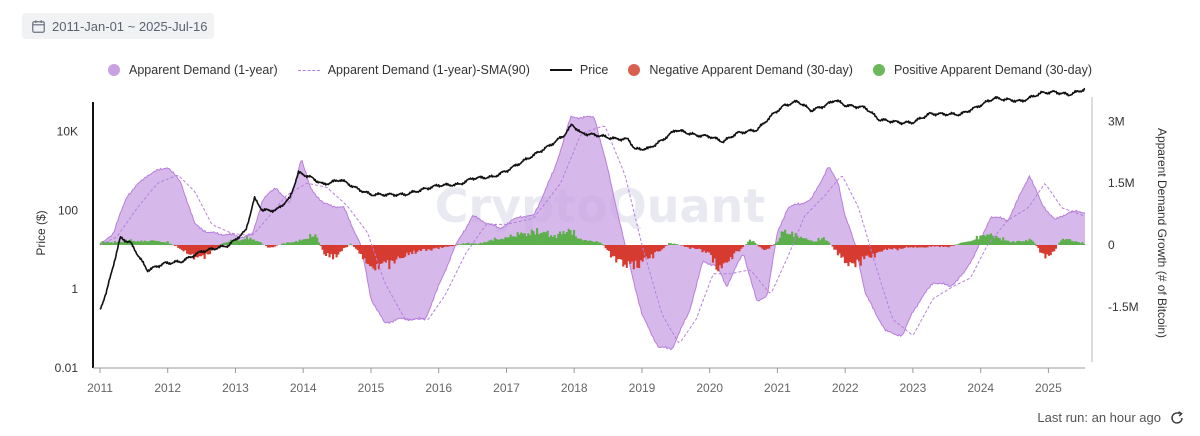  I want to click on calendar-icon, so click(38, 26).